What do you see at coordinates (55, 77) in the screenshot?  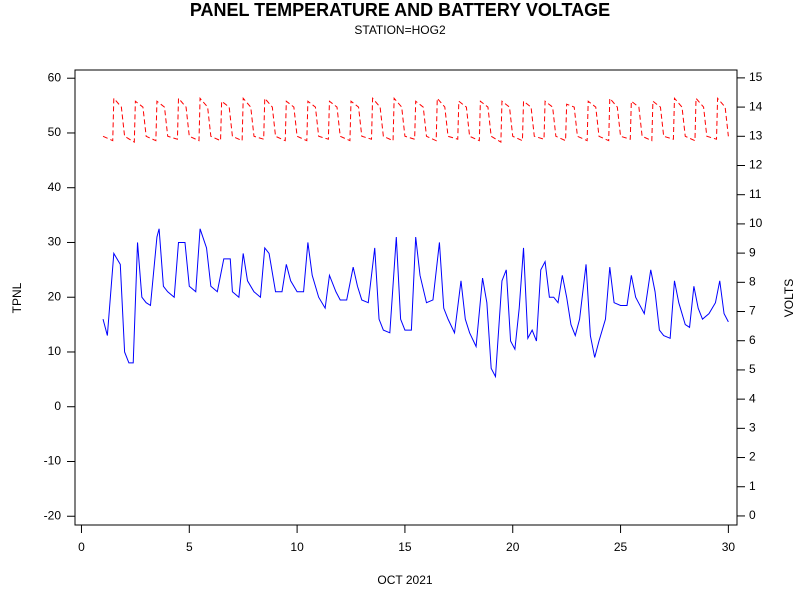 I see `y-tick-label: 60` at bounding box center [55, 77].